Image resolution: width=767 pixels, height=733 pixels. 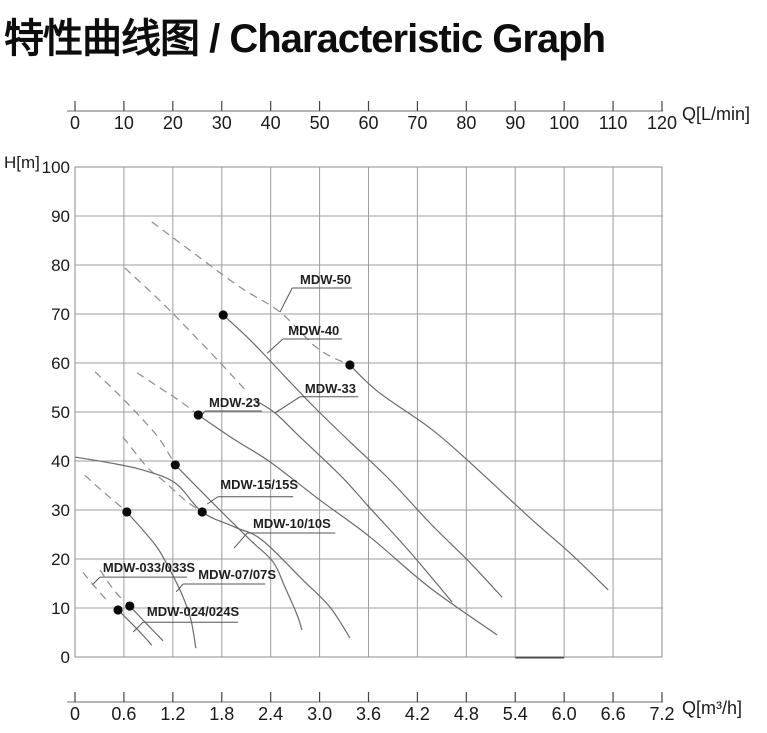 What do you see at coordinates (75, 123) in the screenshot?
I see `top-axis-tick-label: 0` at bounding box center [75, 123].